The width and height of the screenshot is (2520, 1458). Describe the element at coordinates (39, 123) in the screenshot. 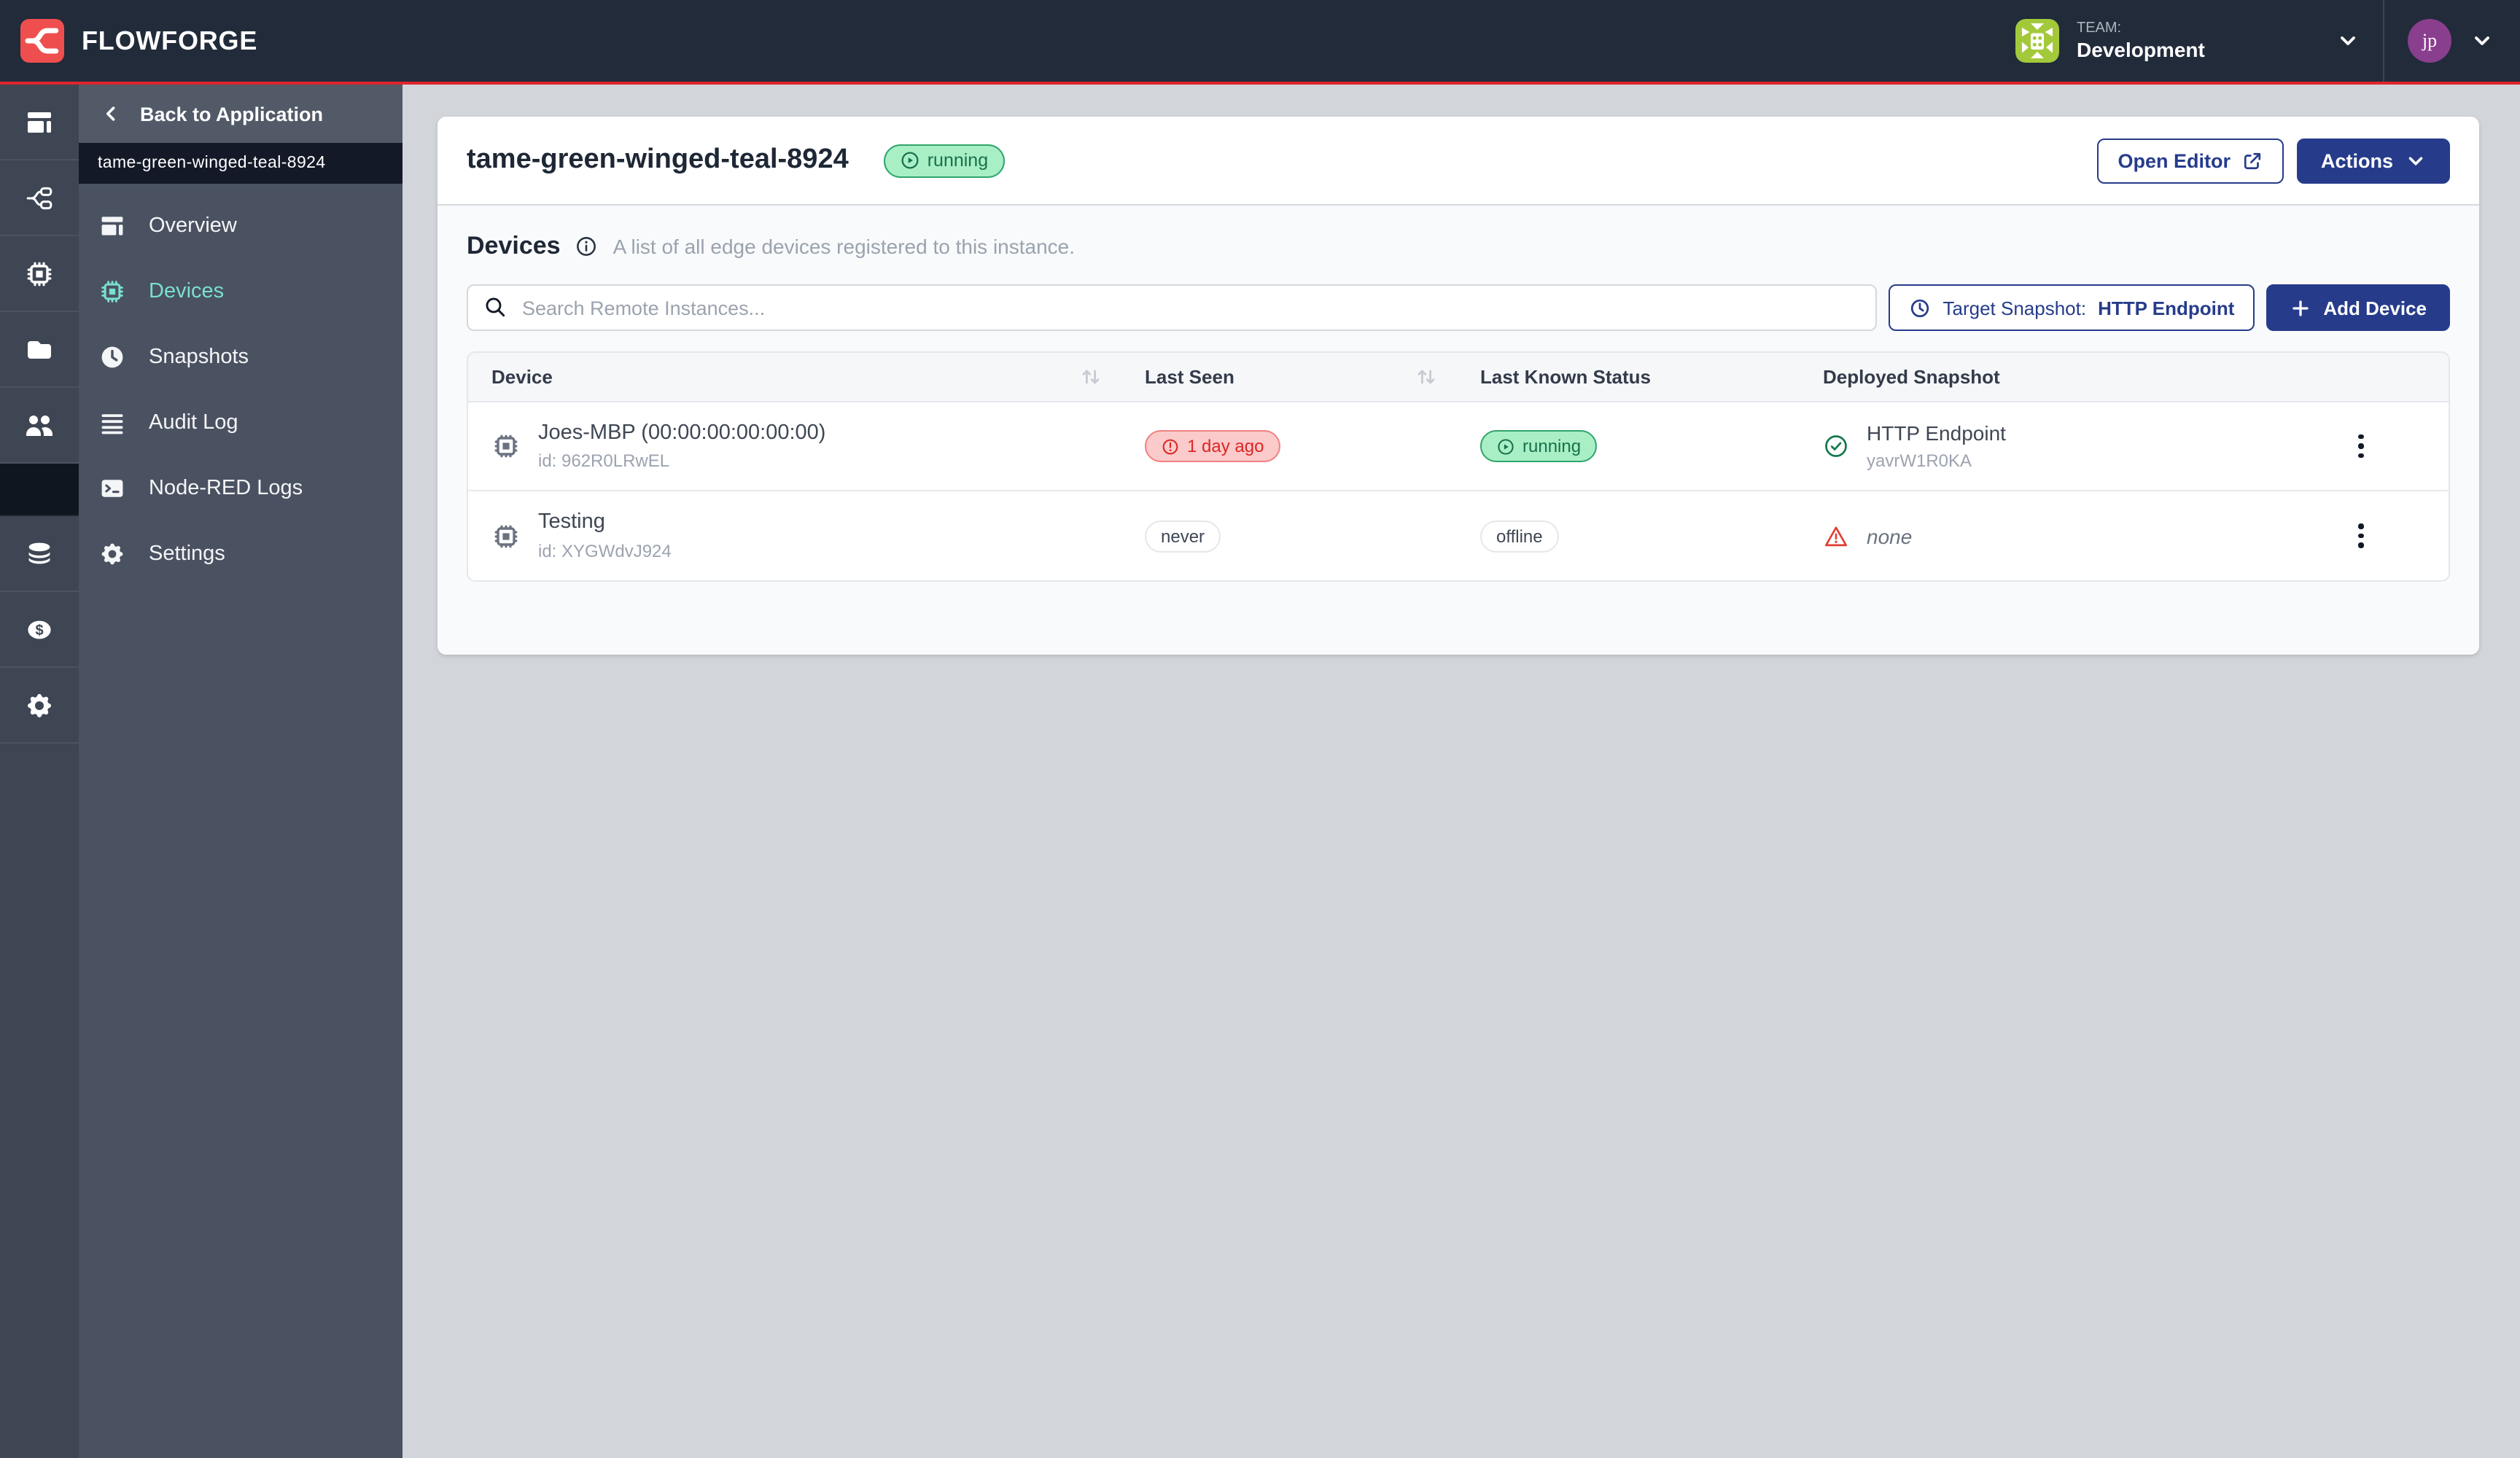

I see `applications-icon` at that location.